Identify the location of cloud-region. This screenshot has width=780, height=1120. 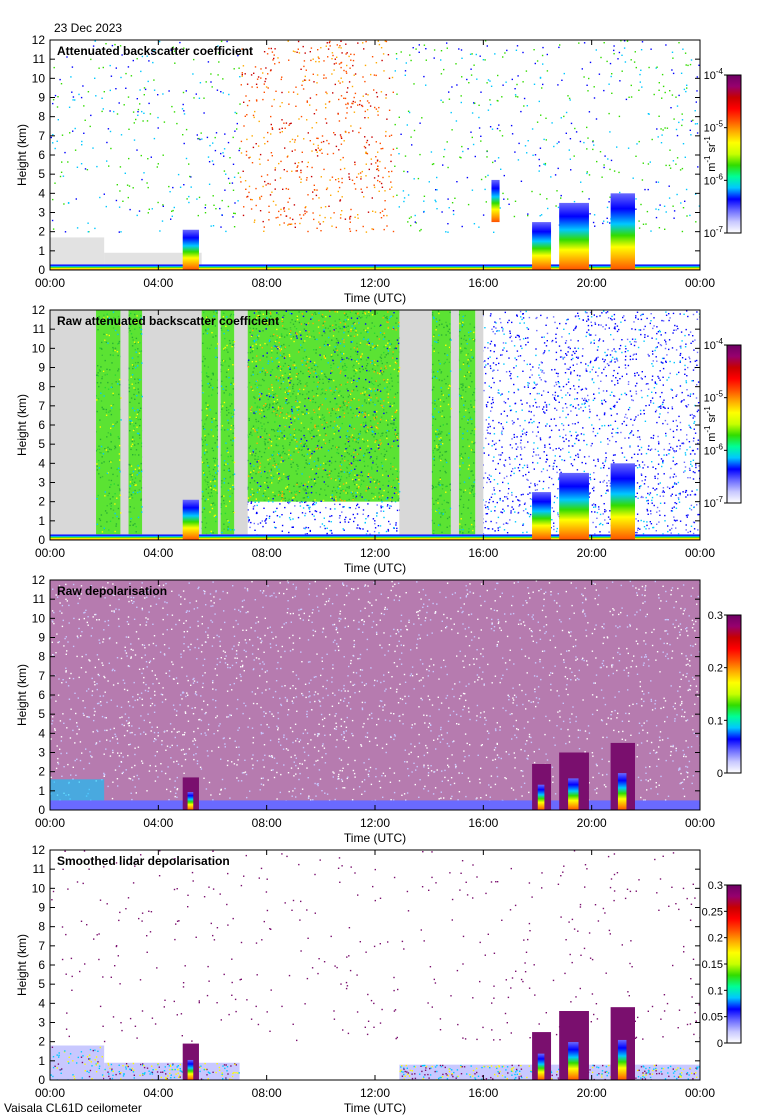
(542, 246).